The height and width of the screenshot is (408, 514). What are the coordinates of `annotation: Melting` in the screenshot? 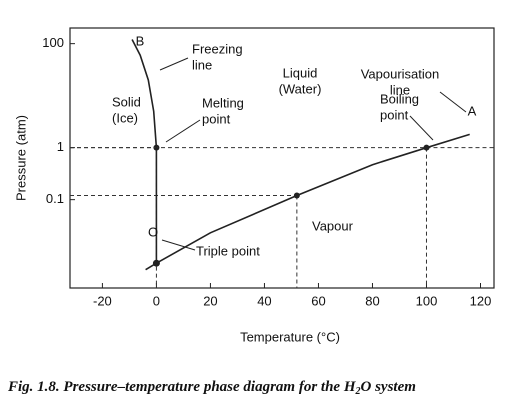 It's located at (223, 102).